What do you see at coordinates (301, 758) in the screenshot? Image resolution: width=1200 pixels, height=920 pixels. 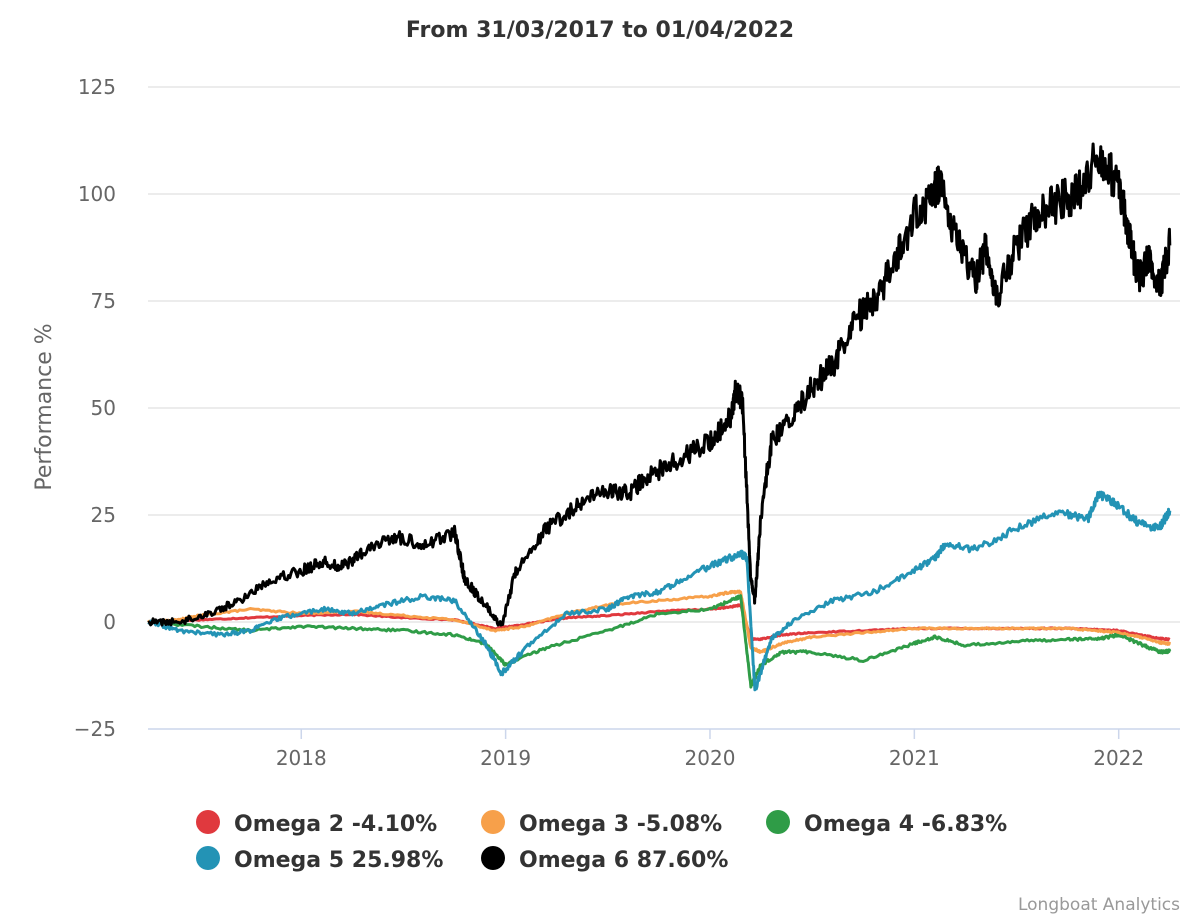 I see `x-tick-label: 2018` at bounding box center [301, 758].